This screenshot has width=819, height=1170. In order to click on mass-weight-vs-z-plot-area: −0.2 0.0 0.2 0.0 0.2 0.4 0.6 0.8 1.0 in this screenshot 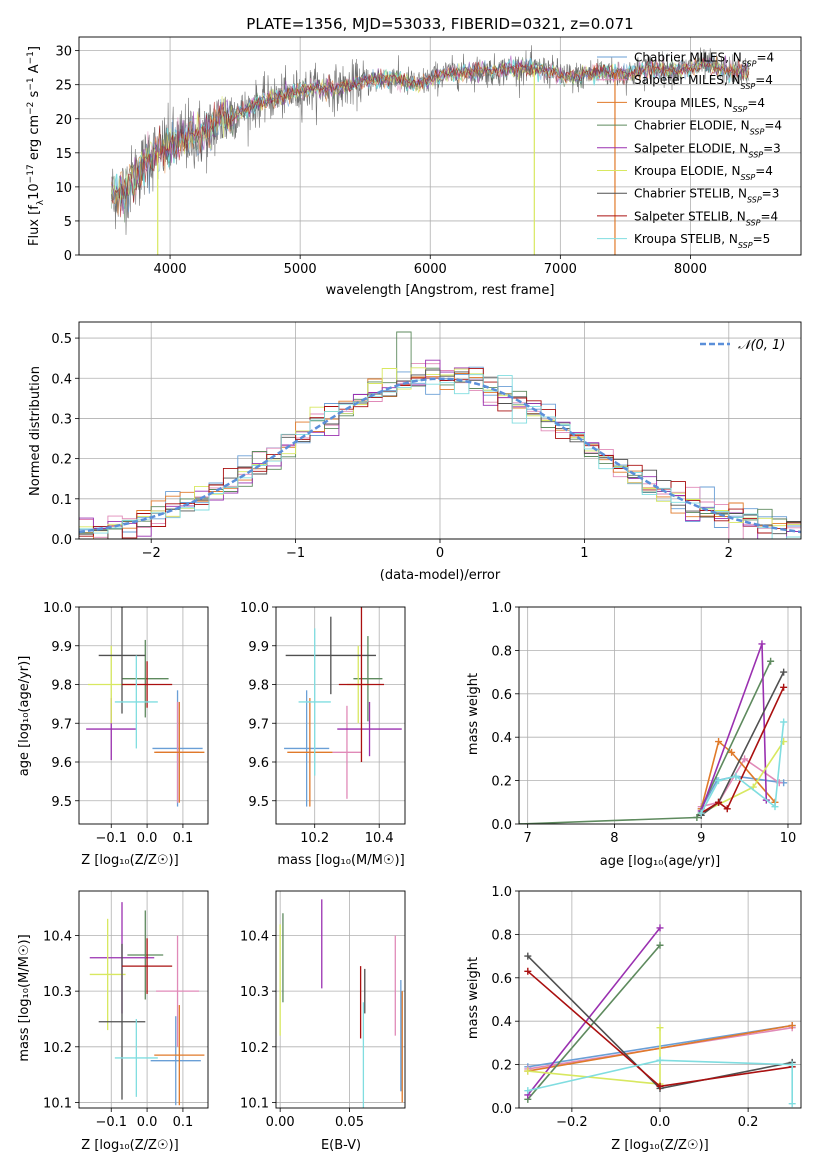, I will do `click(646, 1007)`.